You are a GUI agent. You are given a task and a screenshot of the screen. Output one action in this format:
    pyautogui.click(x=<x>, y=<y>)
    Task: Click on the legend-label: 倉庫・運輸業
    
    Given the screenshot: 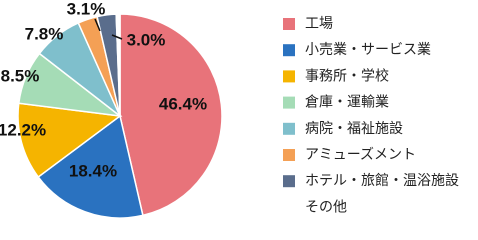 What is the action you would take?
    pyautogui.click(x=347, y=102)
    